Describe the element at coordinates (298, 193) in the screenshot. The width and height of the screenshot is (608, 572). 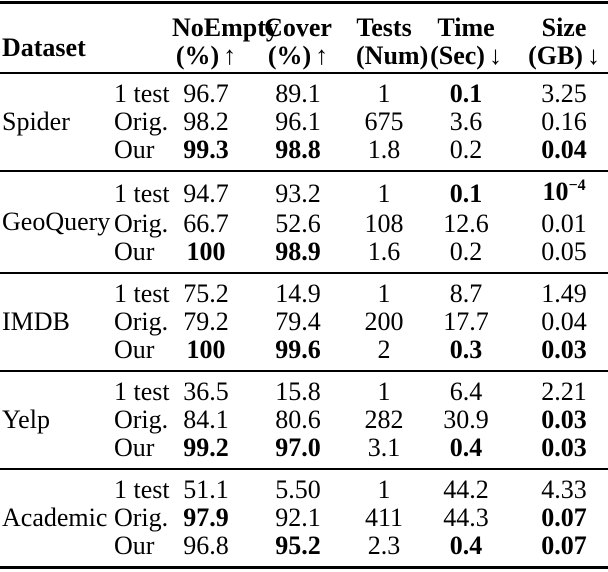
I see `cell-cover: 93.2` at that location.